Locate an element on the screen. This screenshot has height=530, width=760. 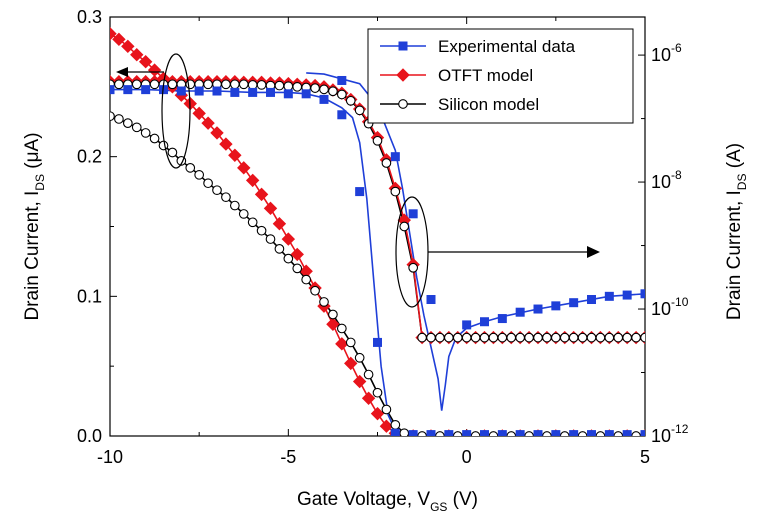
x-tick-label: 5 is located at coordinates (645, 457).